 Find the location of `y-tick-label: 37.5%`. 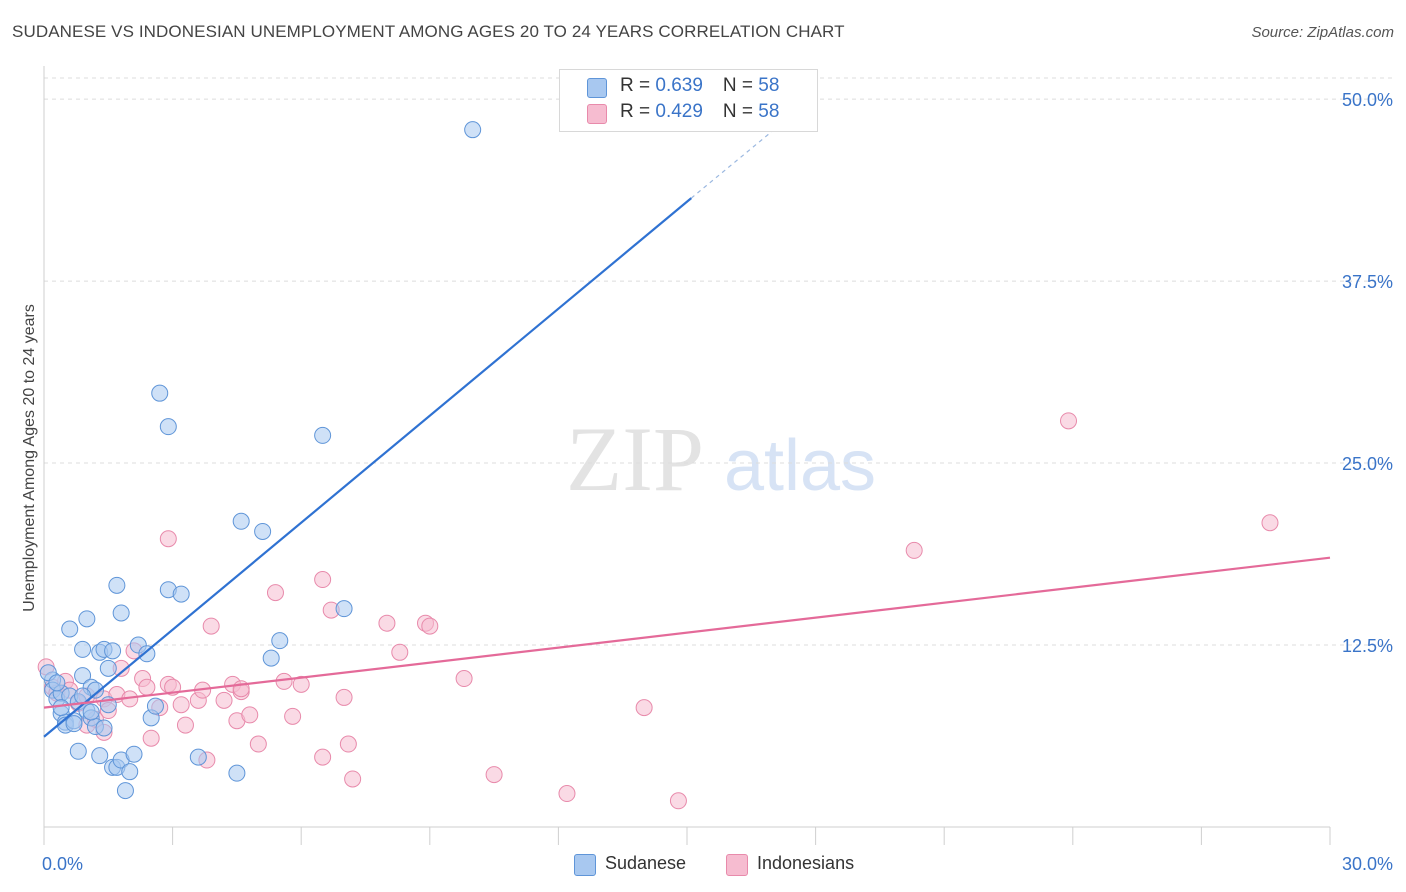

y-tick-label: 37.5% is located at coordinates (1367, 282).